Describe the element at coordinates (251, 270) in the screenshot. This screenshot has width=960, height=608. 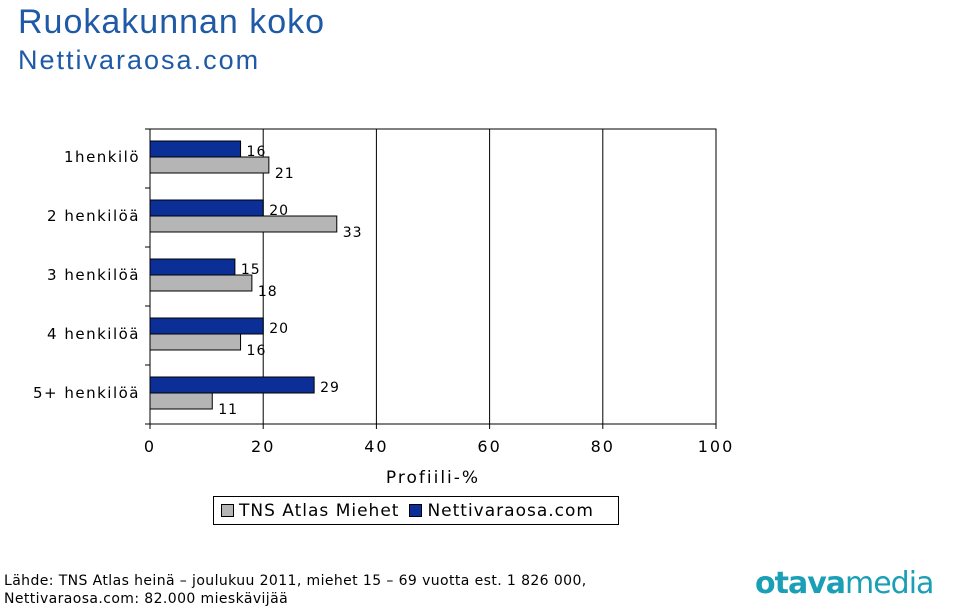
I see `data-label: 15` at that location.